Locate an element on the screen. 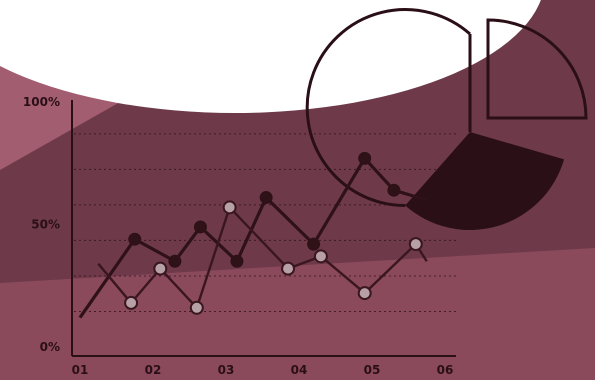  pie-slice-dark is located at coordinates (485, 181).